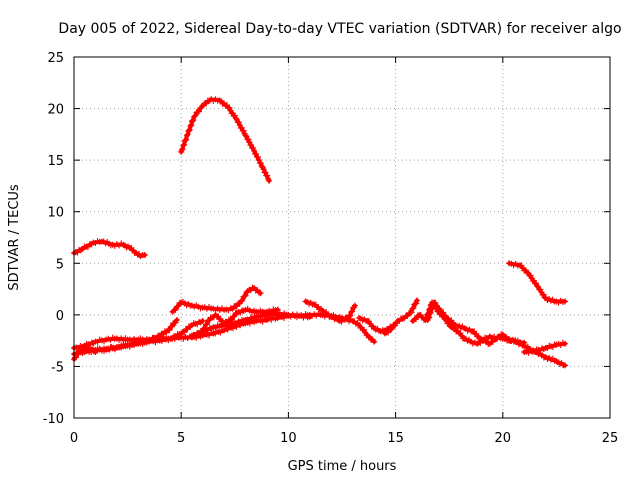  I want to click on series-arc-q, so click(544, 347).